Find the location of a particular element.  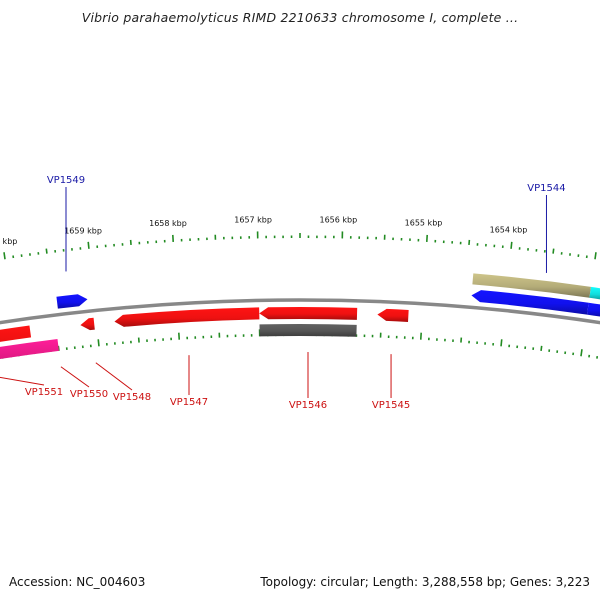

gene-g4 is located at coordinates (593, 309).